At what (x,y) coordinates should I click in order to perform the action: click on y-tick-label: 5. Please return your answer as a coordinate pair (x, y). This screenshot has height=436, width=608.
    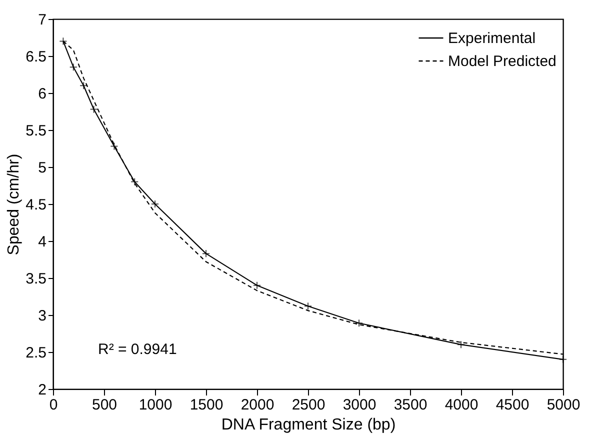
    Looking at the image, I should click on (42, 168).